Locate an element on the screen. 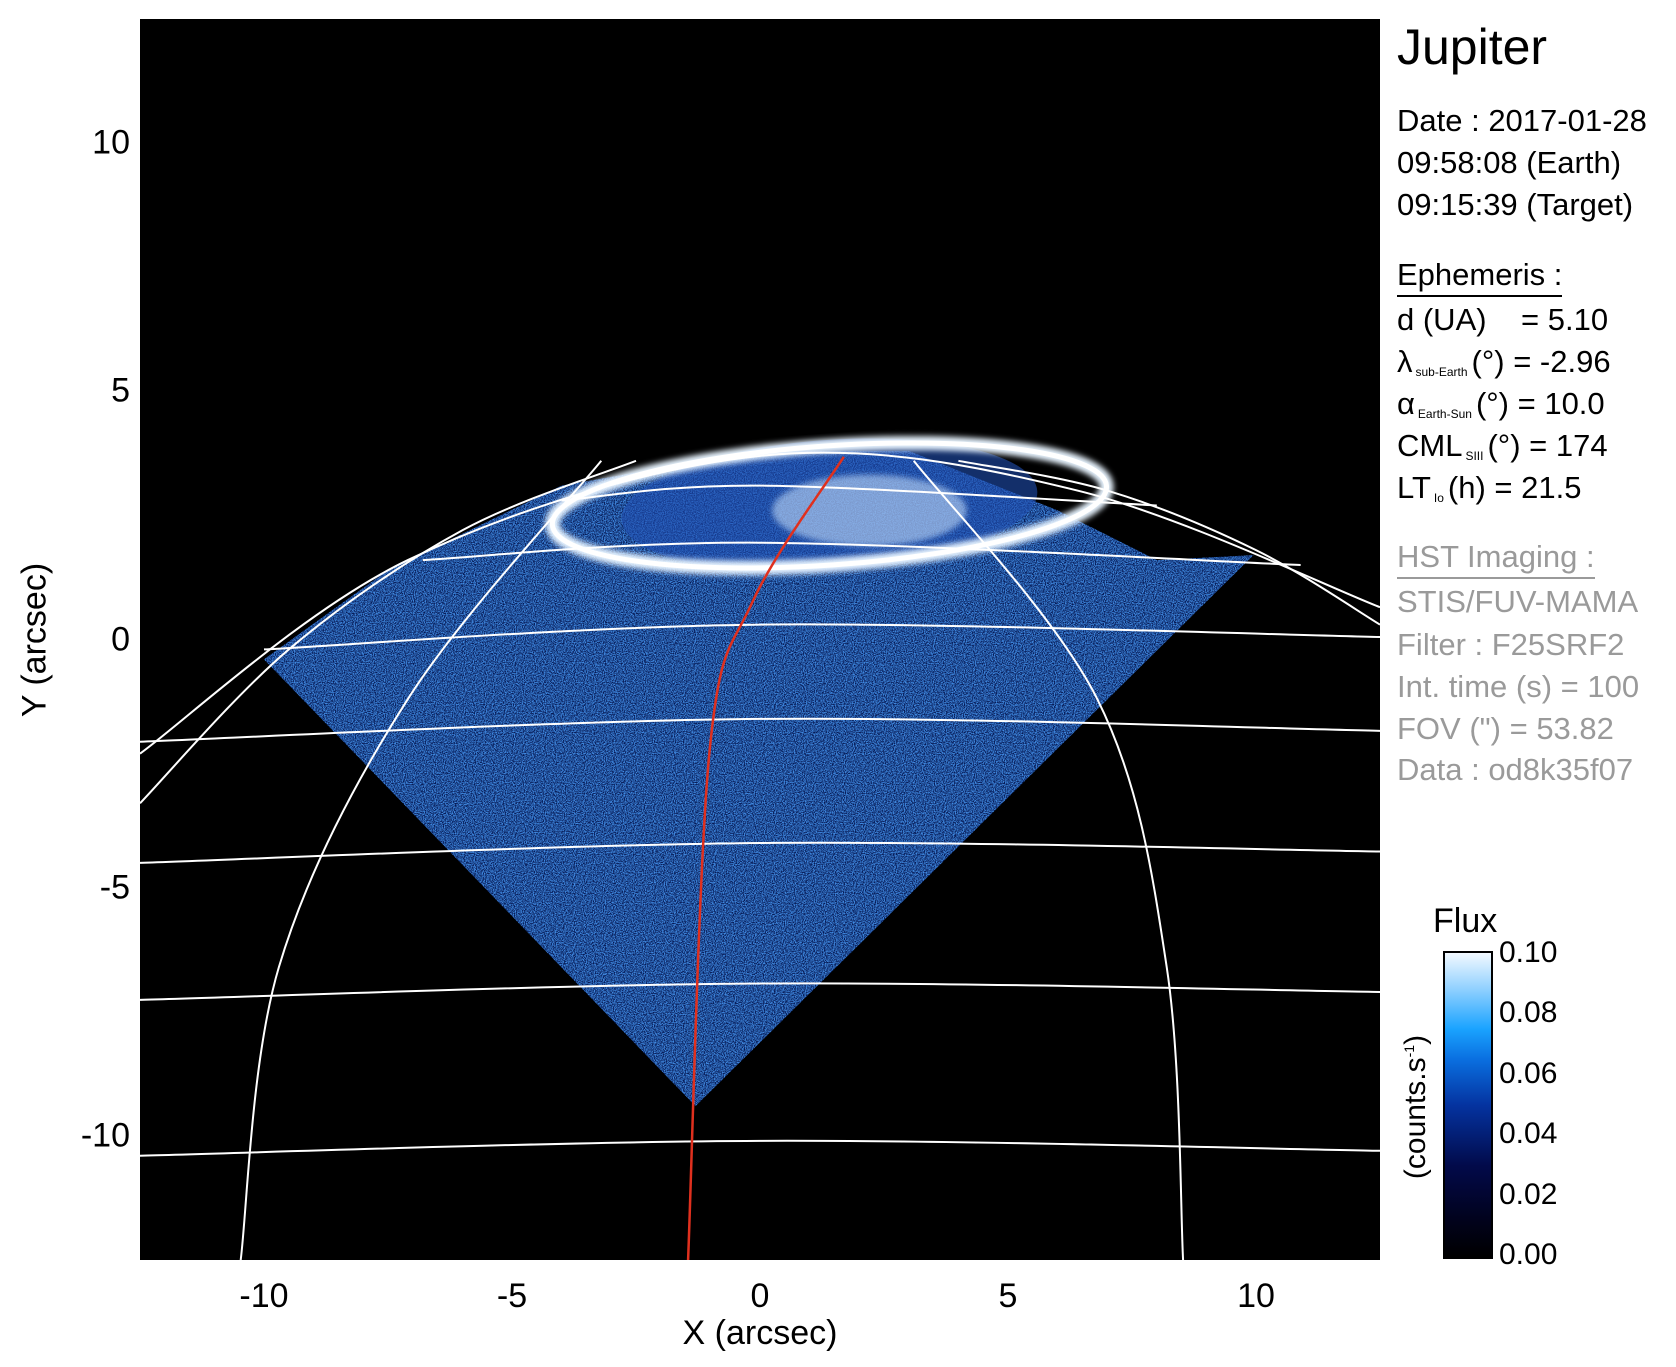 The width and height of the screenshot is (1676, 1367). chart-title: Jupiter is located at coordinates (1472, 47).